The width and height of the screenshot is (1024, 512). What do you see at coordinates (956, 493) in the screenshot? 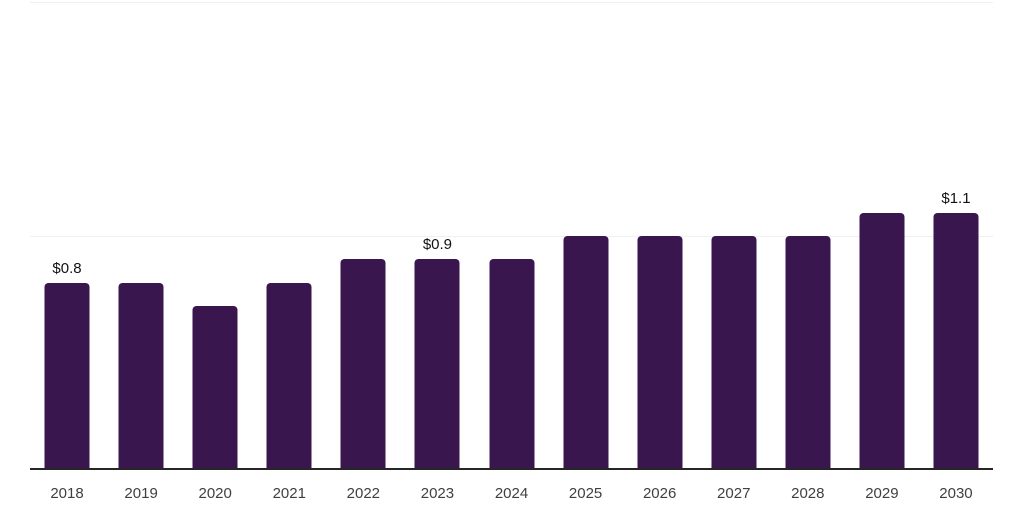
I see `x-tick-label-2030: 2030` at bounding box center [956, 493].